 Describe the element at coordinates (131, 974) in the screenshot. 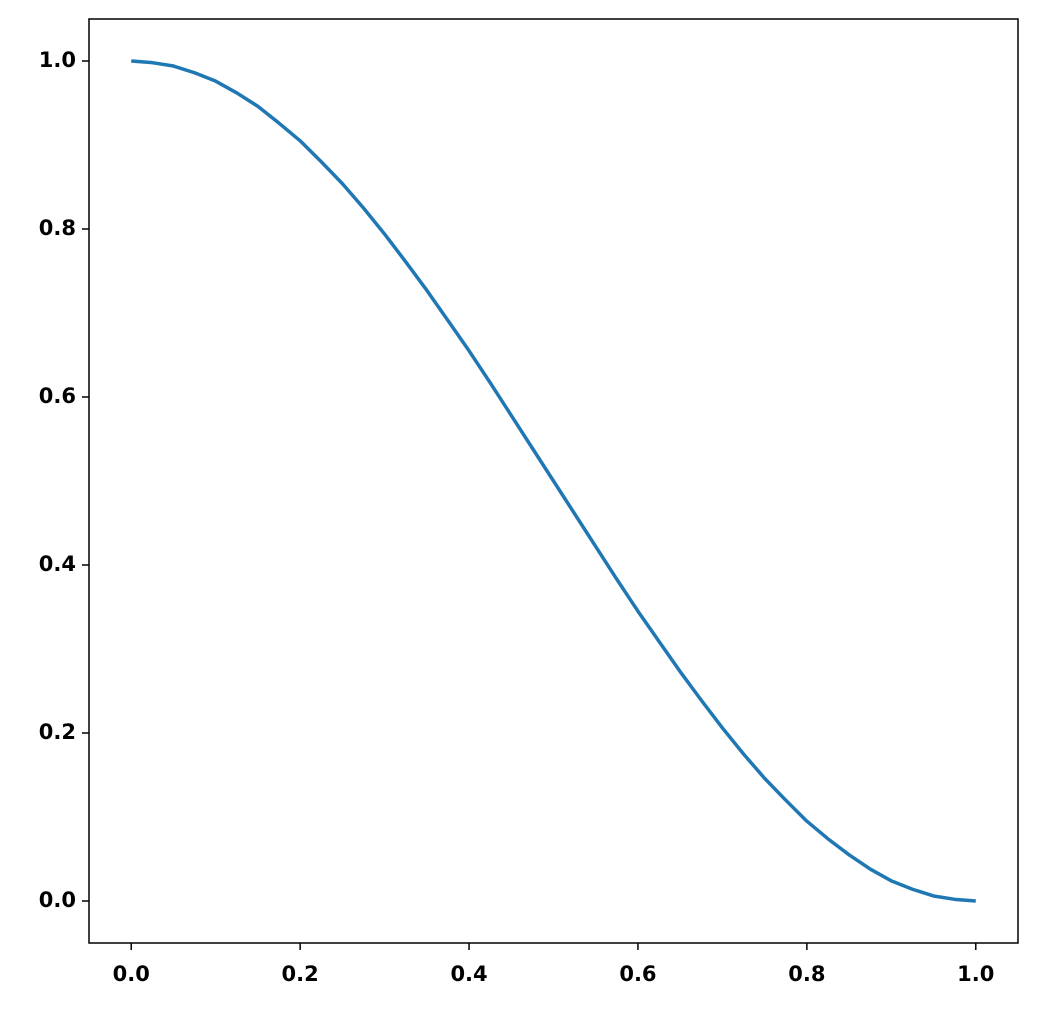

I see `x-tick-label: 0.0` at that location.